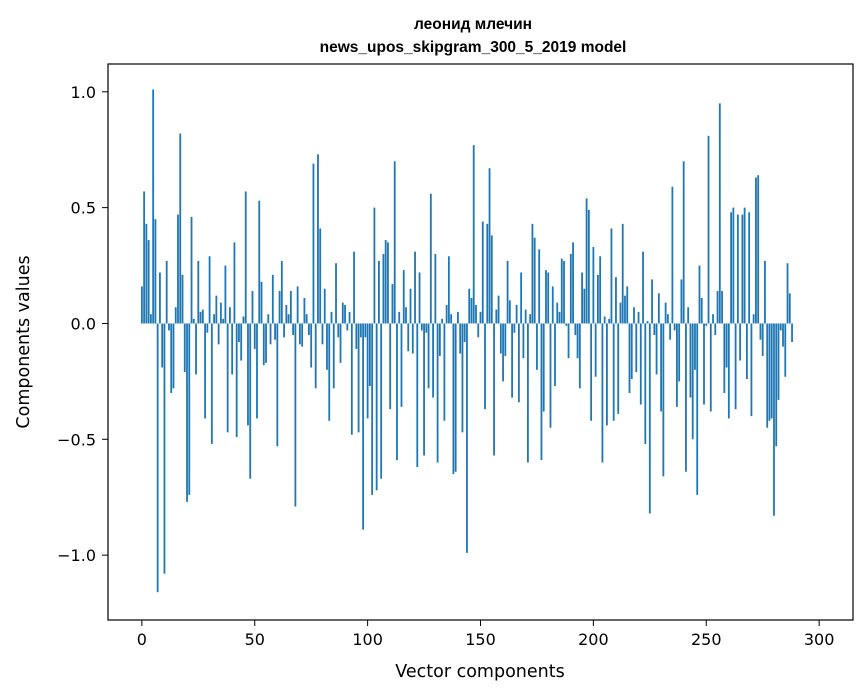 The image size is (867, 696). What do you see at coordinates (593, 639) in the screenshot?
I see `x-tick-label: 200` at bounding box center [593, 639].